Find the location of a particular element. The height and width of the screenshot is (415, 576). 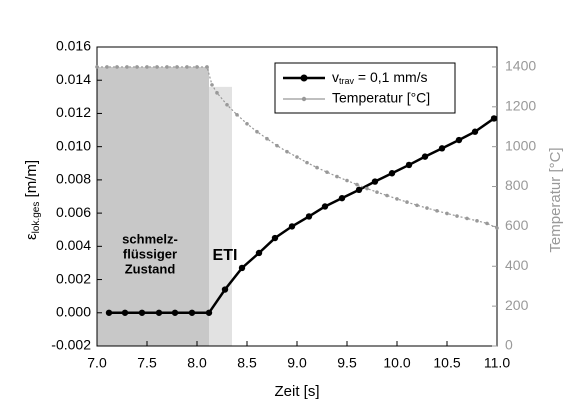

y-axis-sub: lok.ges is located at coordinates (36, 218).